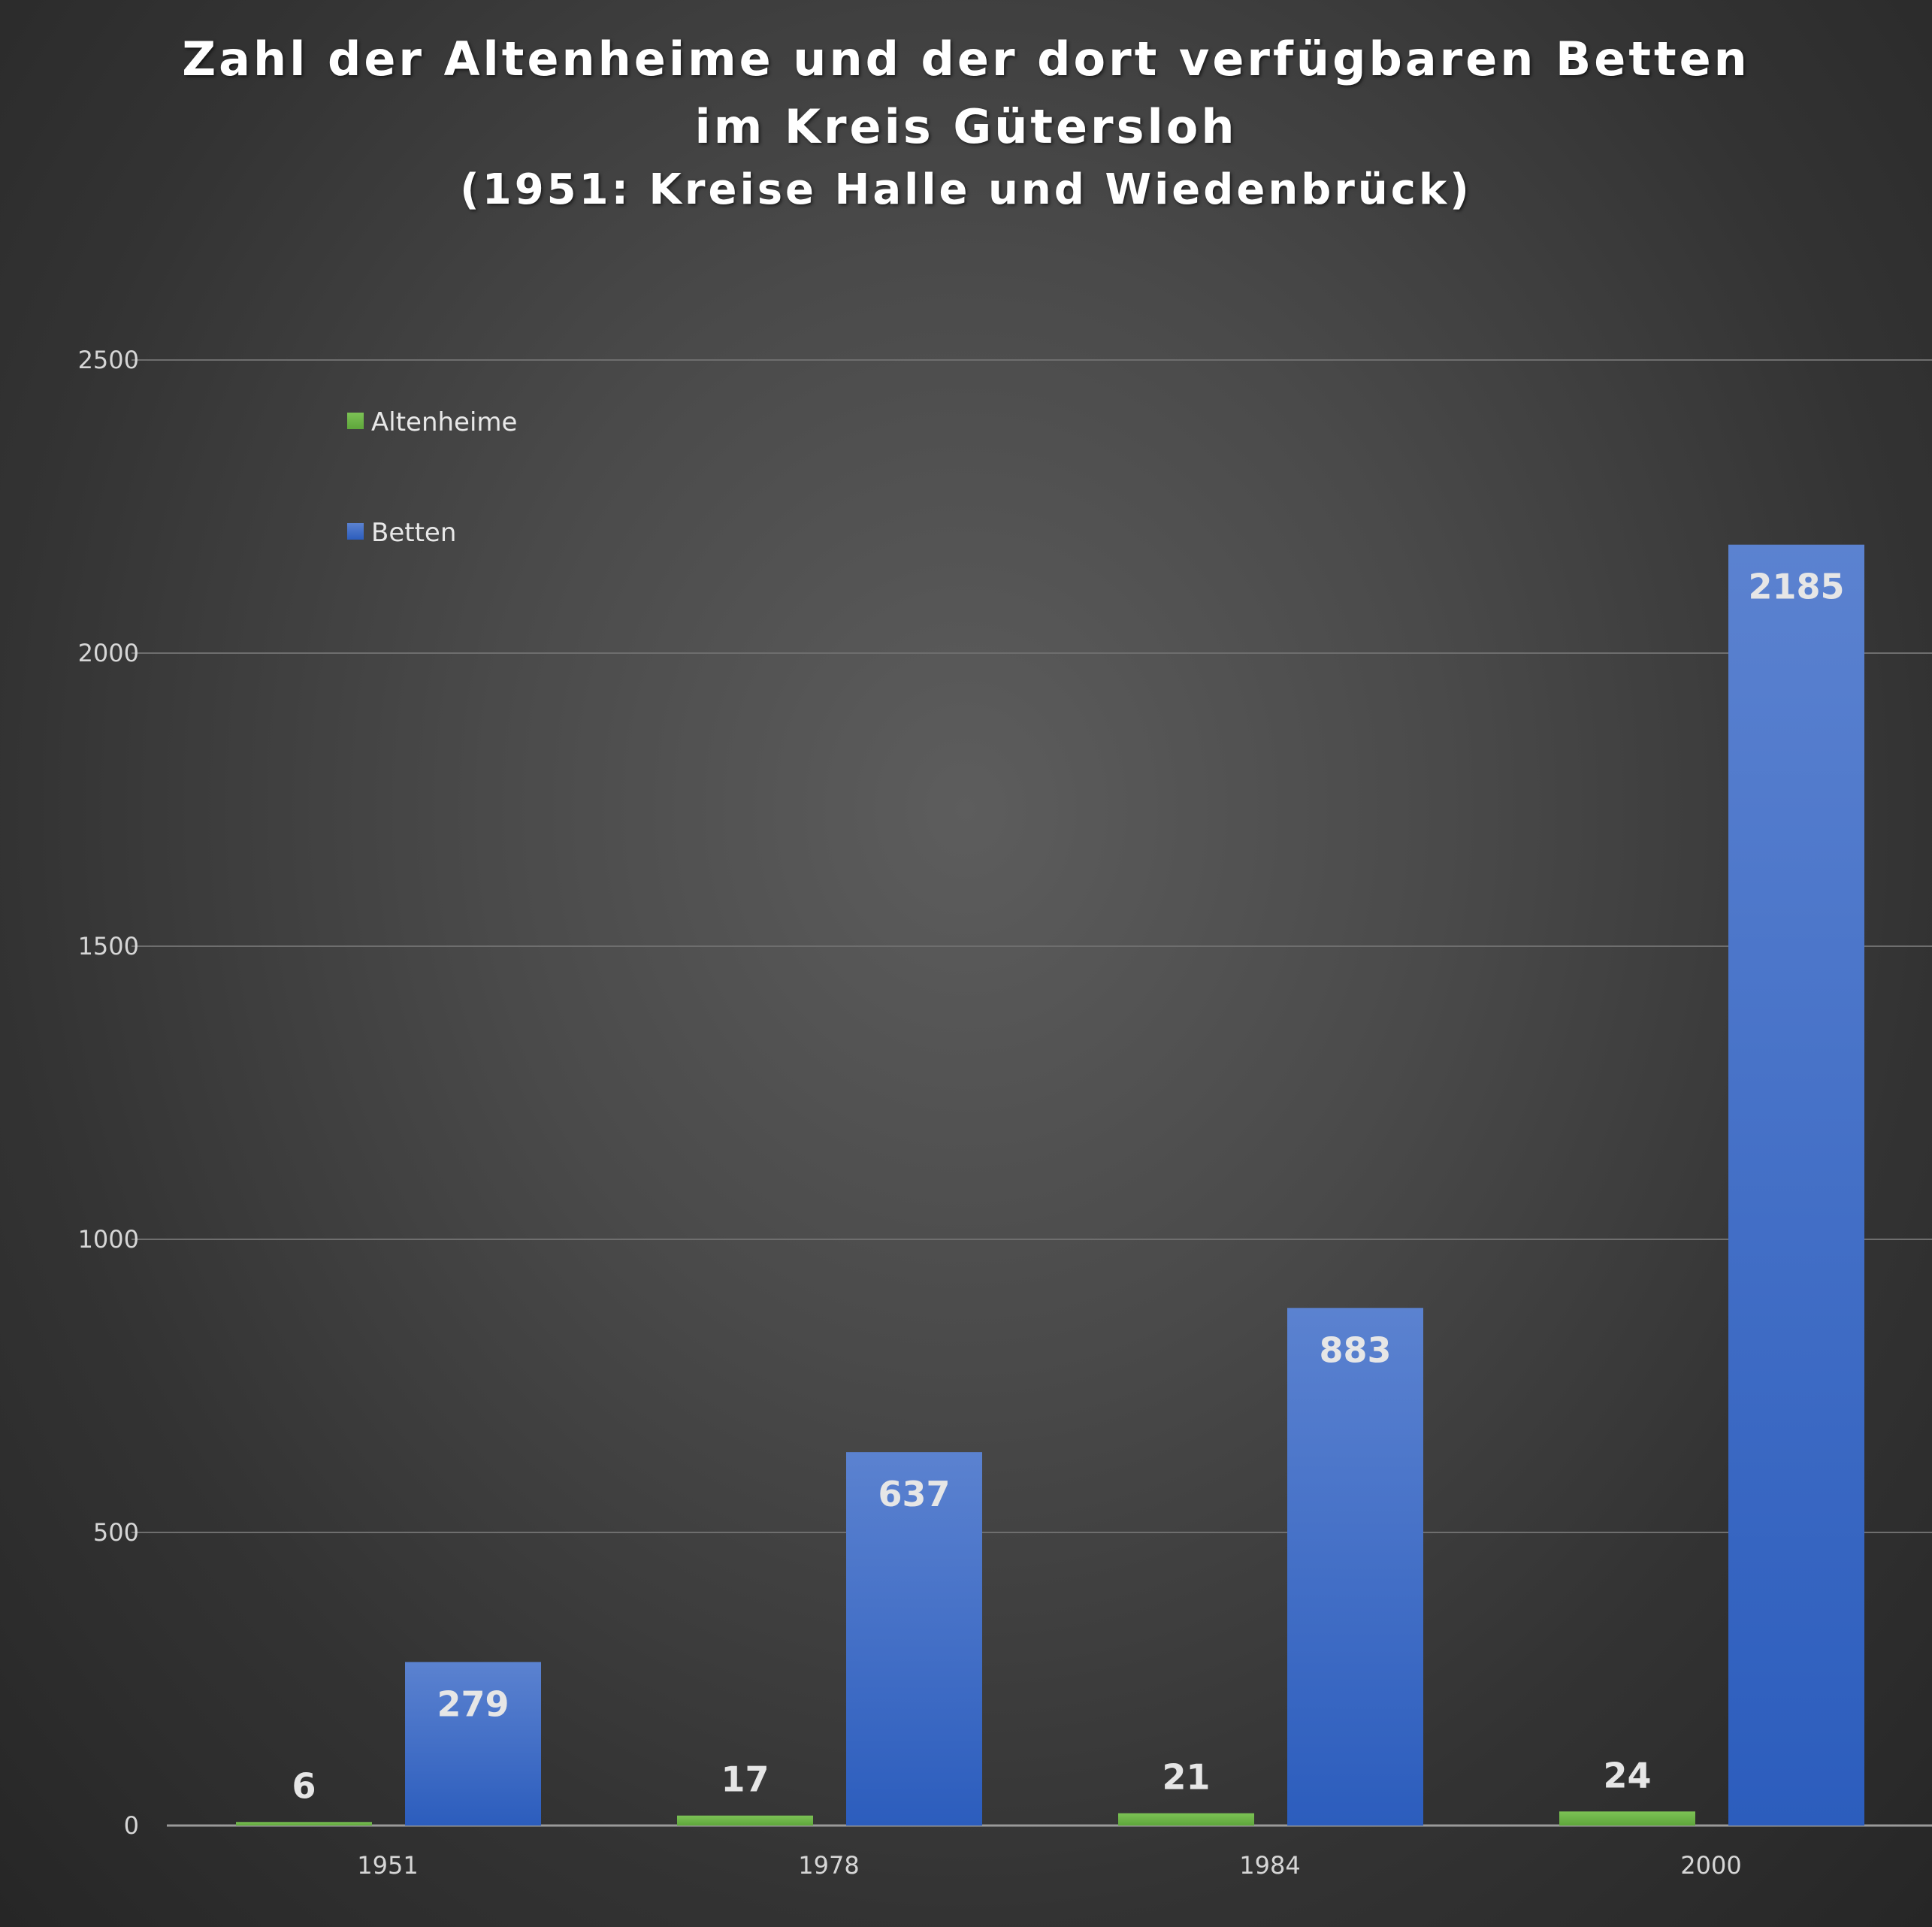 This screenshot has width=1932, height=1927. Describe the element at coordinates (966, 189) in the screenshot. I see `chart-subtitle: (1951: Kreise Halle und Wiedenbrück)` at that location.